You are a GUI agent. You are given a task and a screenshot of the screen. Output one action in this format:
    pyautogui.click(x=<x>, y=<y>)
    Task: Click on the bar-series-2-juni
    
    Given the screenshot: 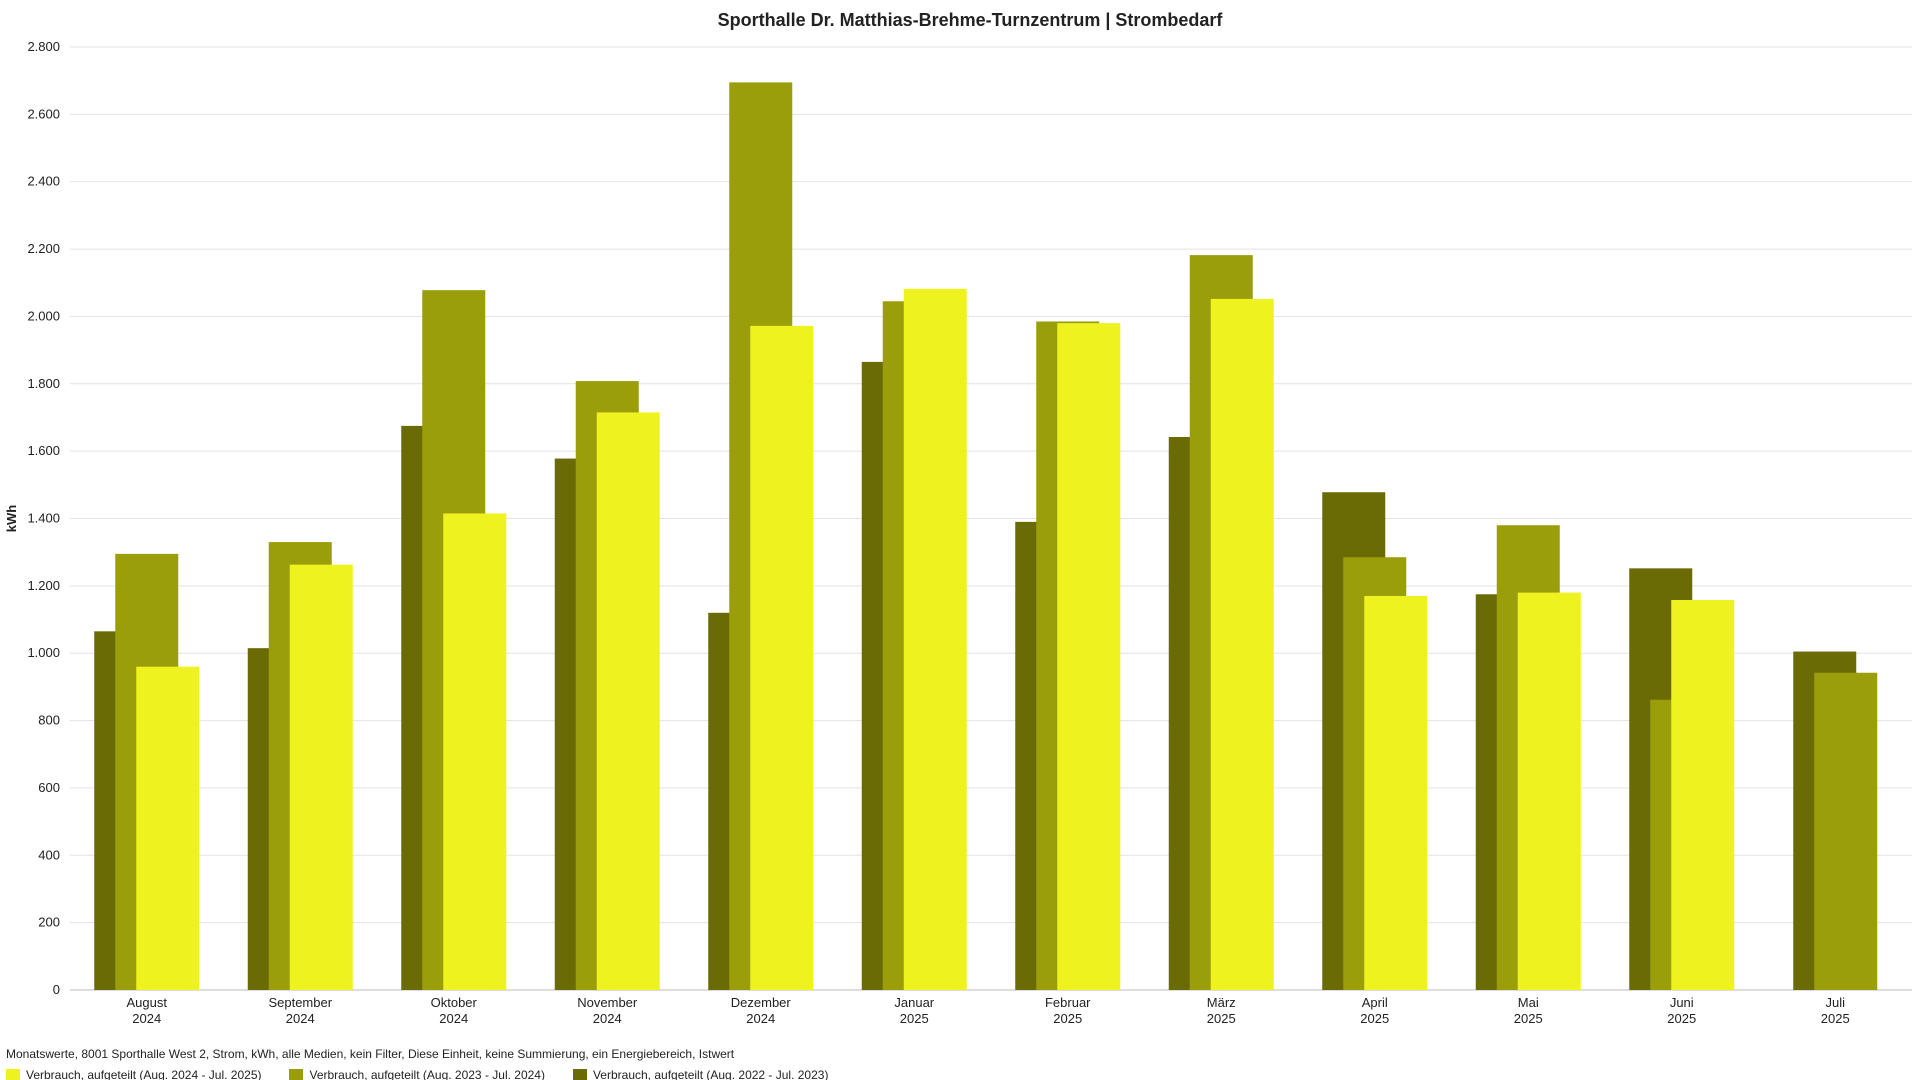 What is the action you would take?
    pyautogui.click(x=1703, y=795)
    